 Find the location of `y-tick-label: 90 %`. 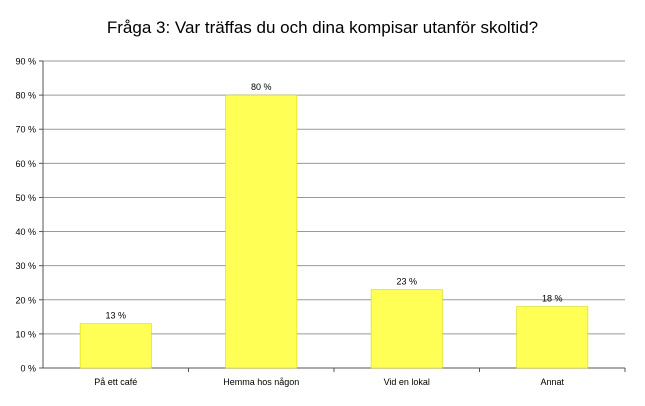

y-tick-label: 90 % is located at coordinates (25, 62).